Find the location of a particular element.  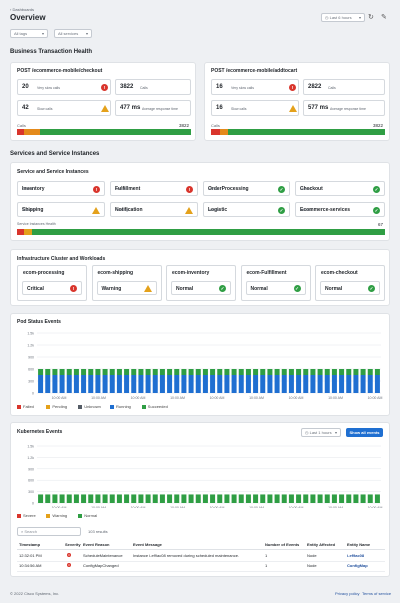

legend-item: Running is located at coordinates (120, 406).